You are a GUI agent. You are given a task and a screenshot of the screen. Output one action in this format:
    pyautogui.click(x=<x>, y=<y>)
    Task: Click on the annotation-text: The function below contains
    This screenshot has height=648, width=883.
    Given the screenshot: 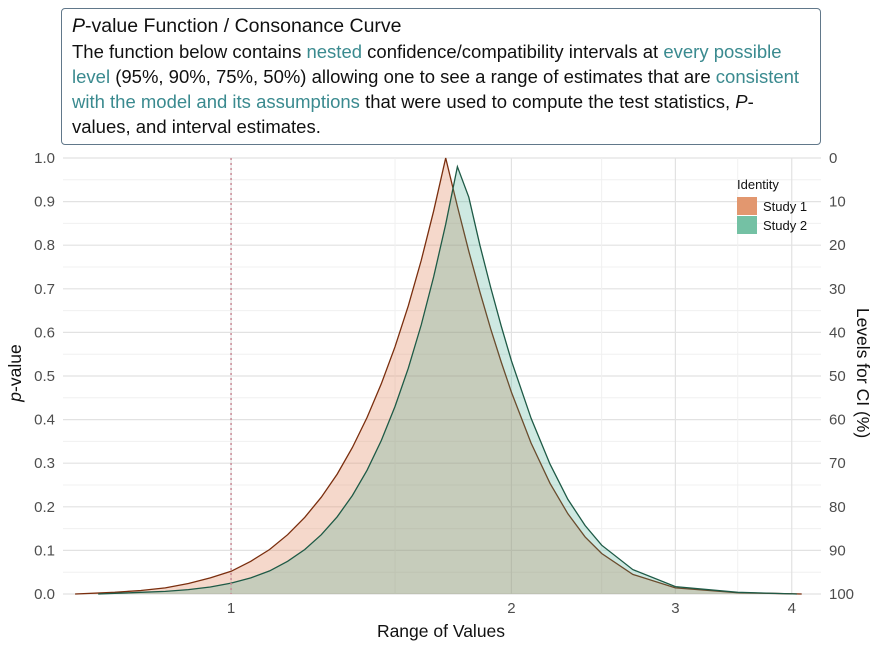 What is the action you would take?
    pyautogui.click(x=189, y=51)
    